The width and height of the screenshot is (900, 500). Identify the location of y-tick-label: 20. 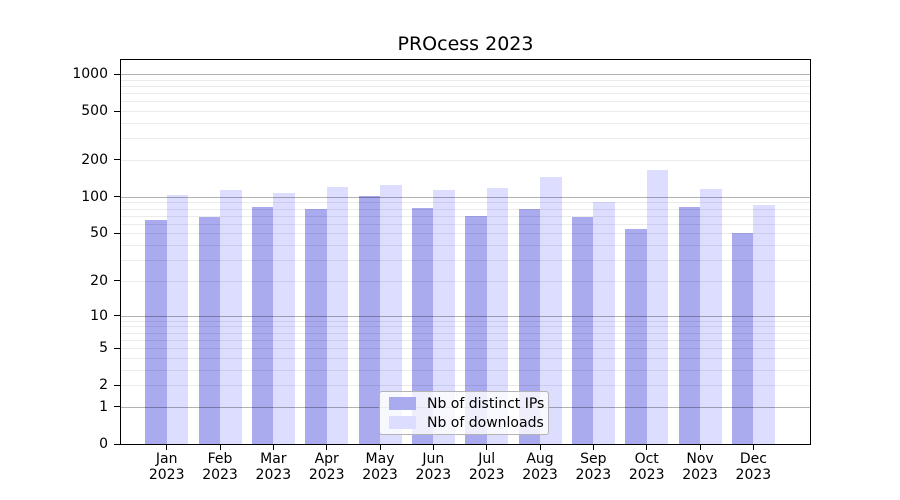
(99, 280).